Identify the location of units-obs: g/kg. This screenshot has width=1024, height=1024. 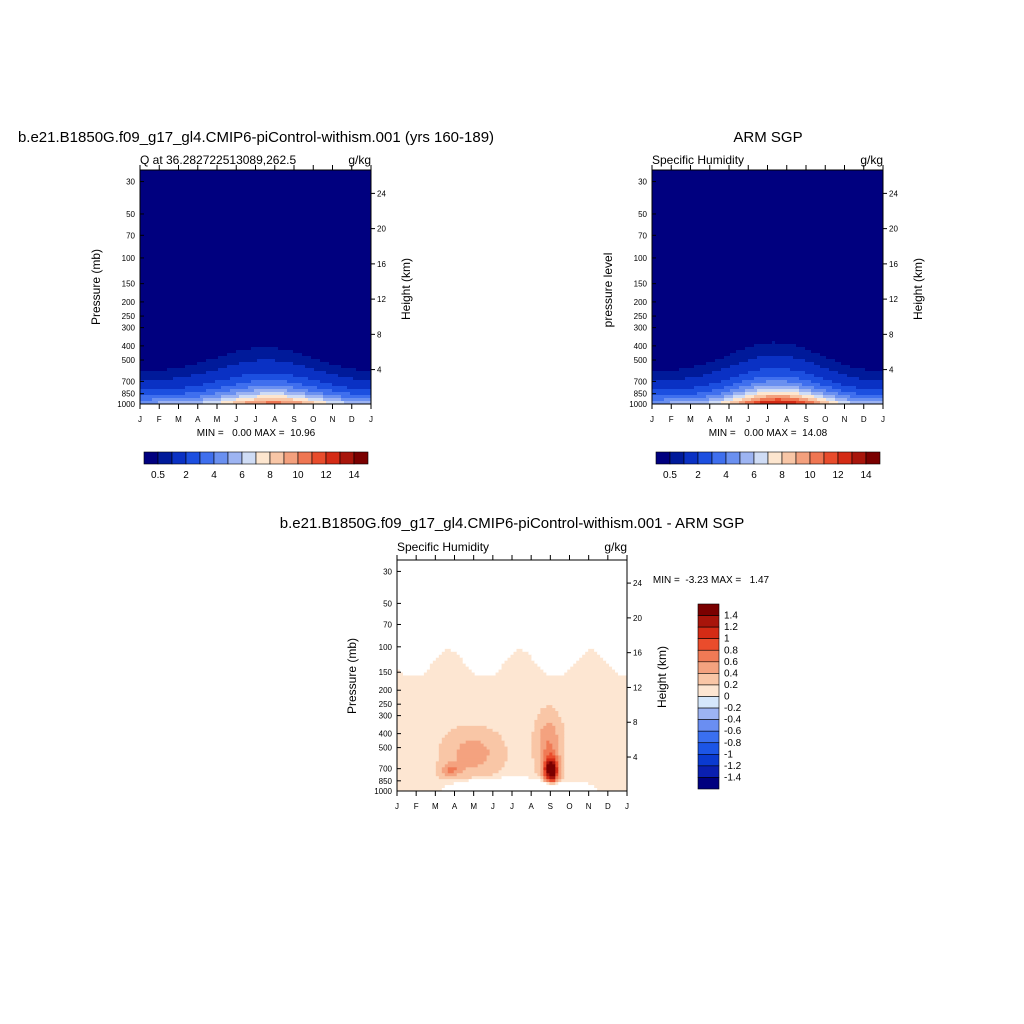
(871, 160).